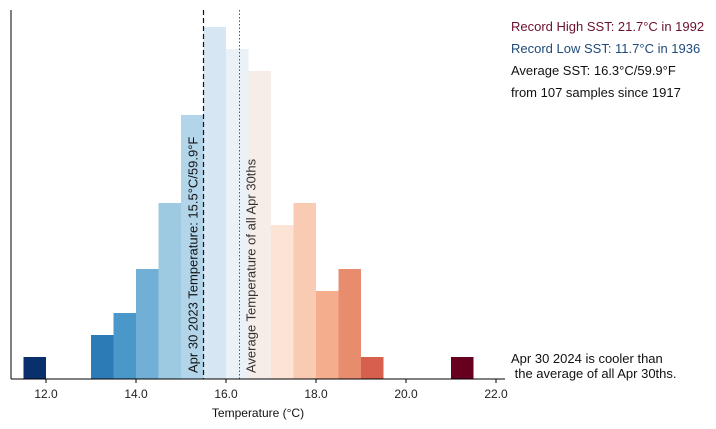  What do you see at coordinates (258, 413) in the screenshot?
I see `x-axis-title: Temperature (°C)` at bounding box center [258, 413].